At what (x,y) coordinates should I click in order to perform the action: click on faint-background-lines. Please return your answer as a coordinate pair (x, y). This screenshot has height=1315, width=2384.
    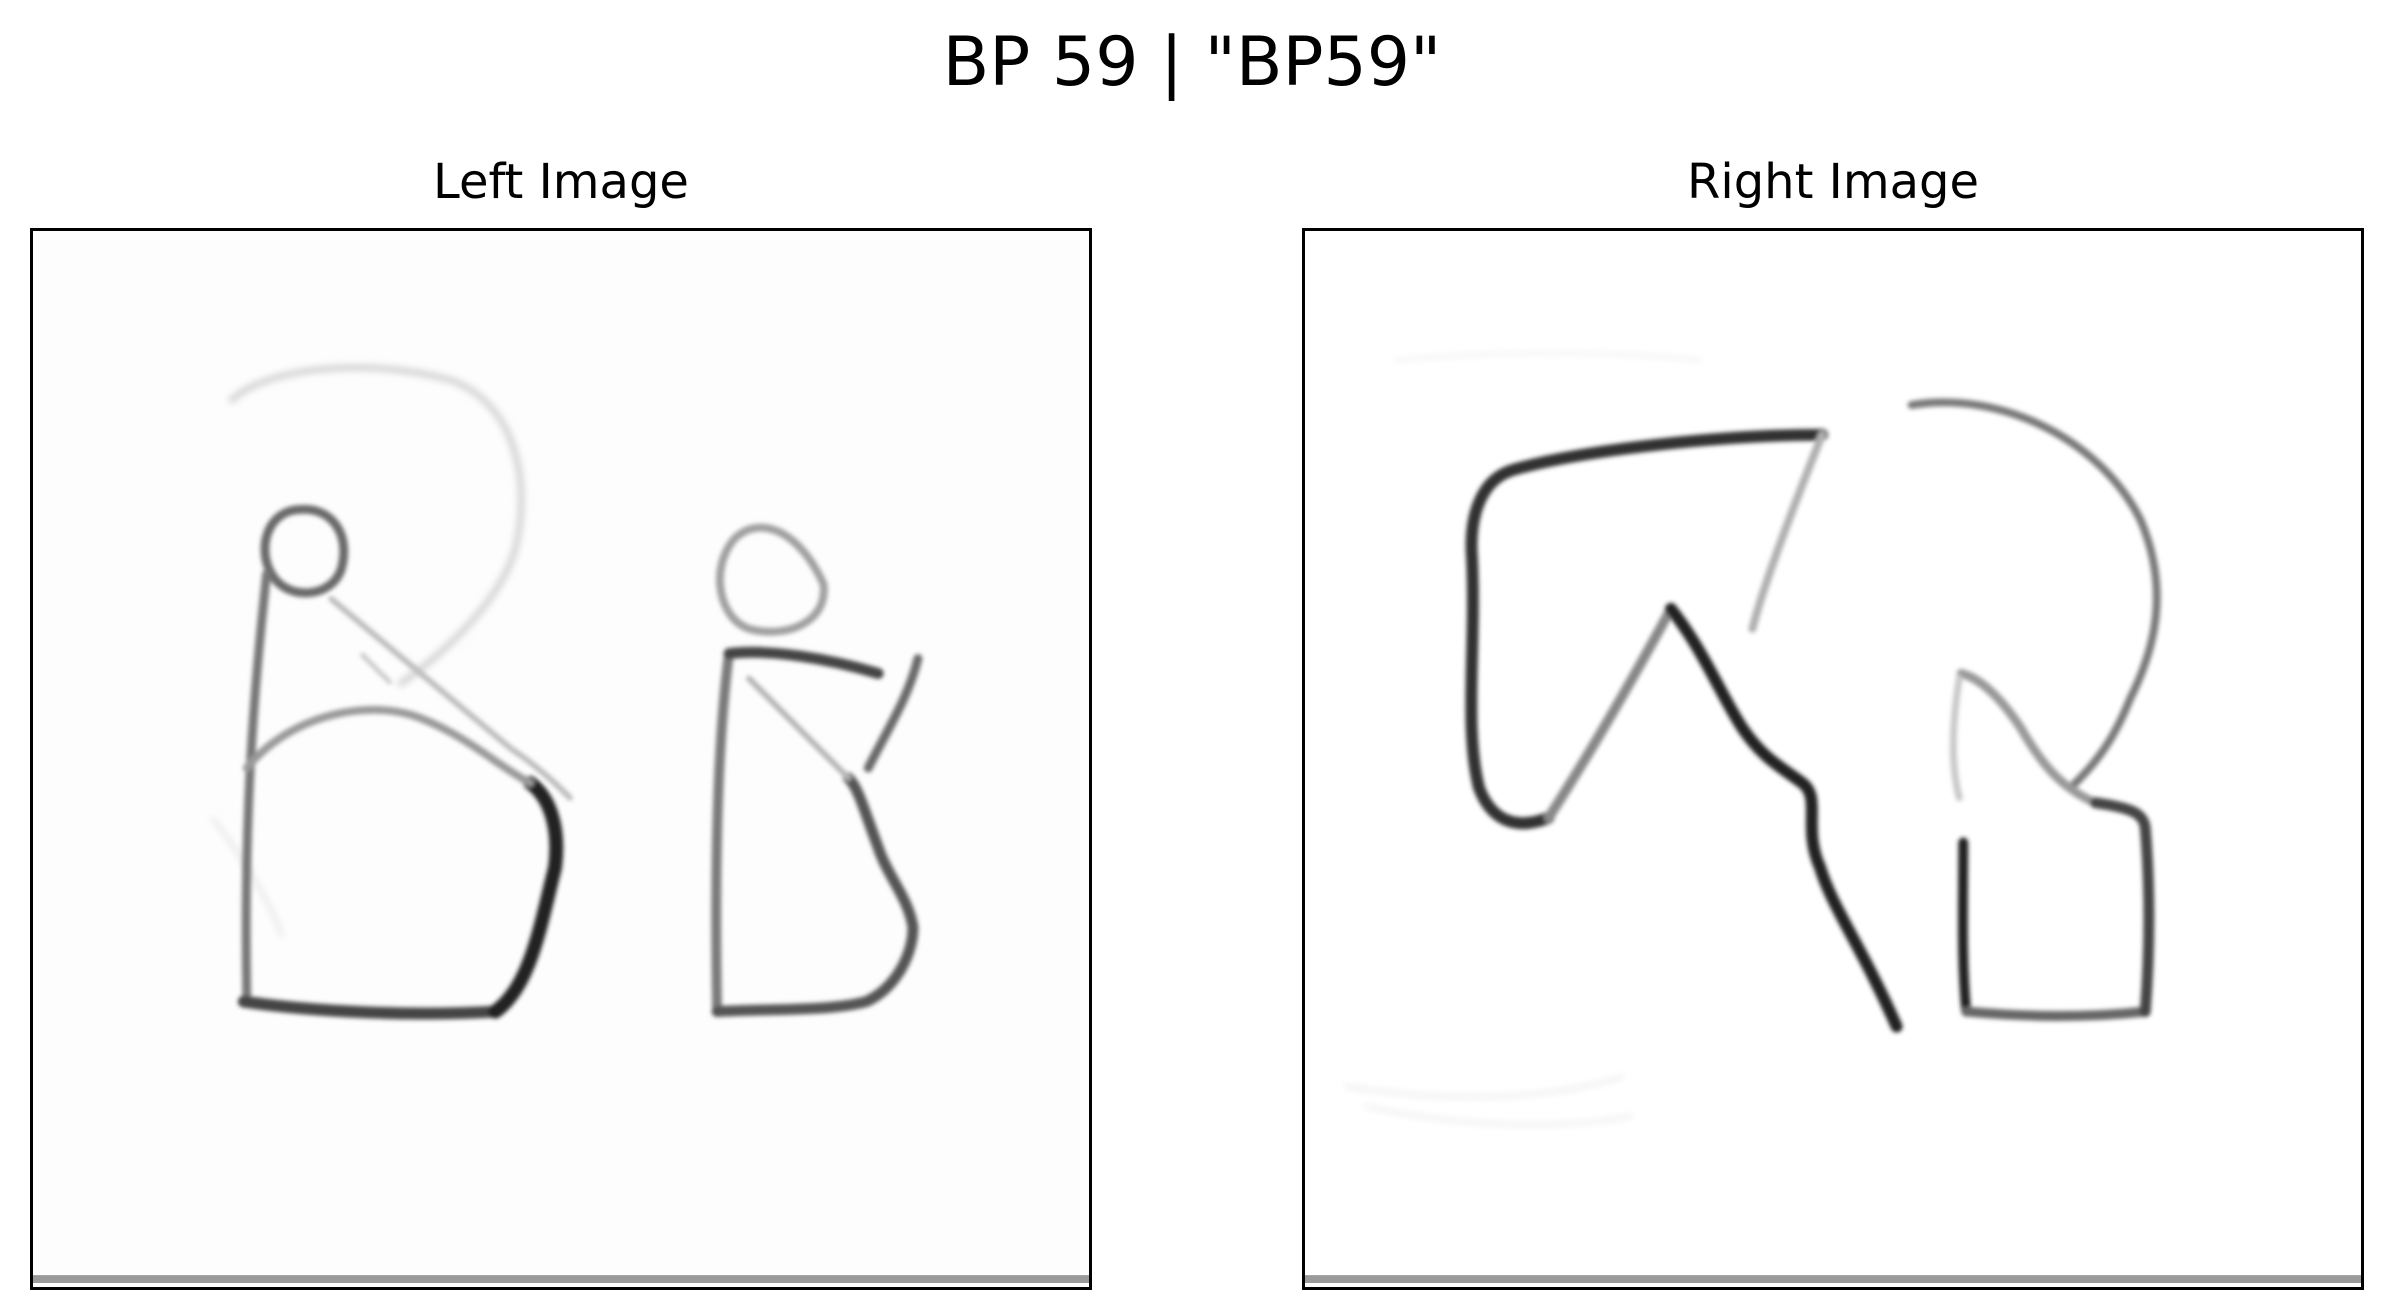
    Looking at the image, I should click on (1523, 739).